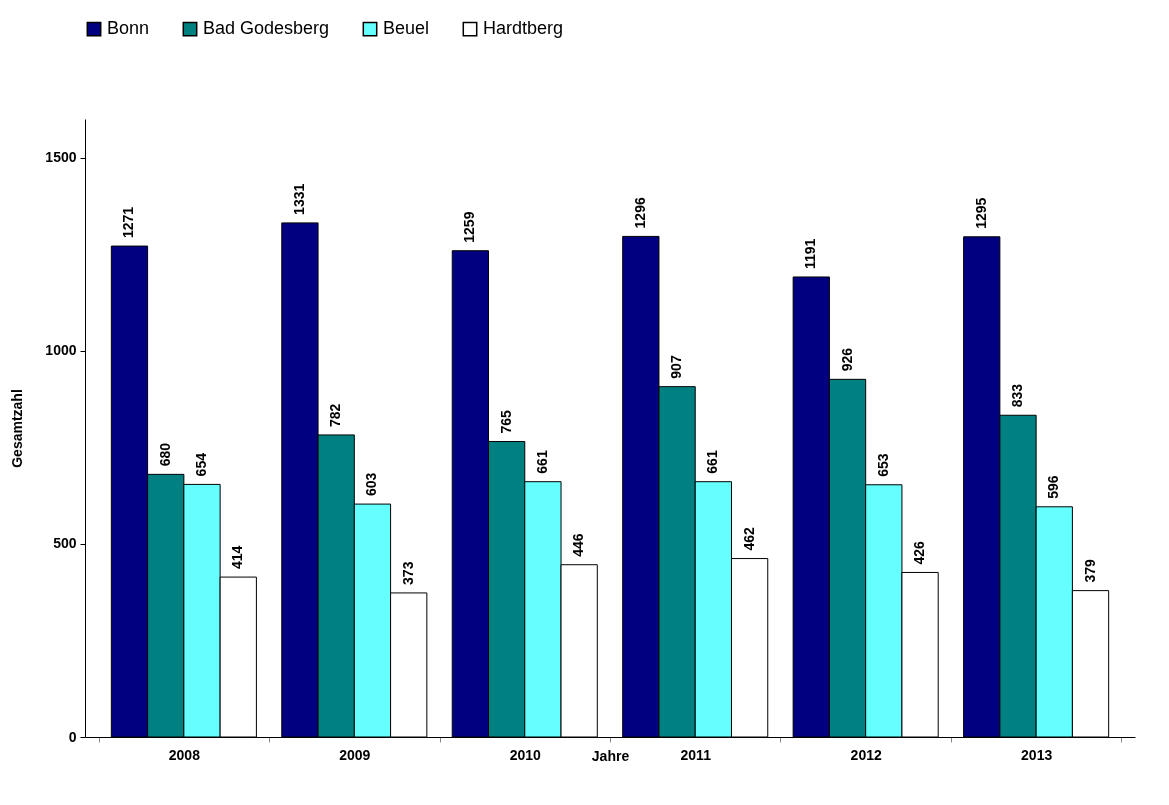 This screenshot has width=1169, height=805. Describe the element at coordinates (866, 754) in the screenshot. I see `x-tick-label: 2012` at that location.